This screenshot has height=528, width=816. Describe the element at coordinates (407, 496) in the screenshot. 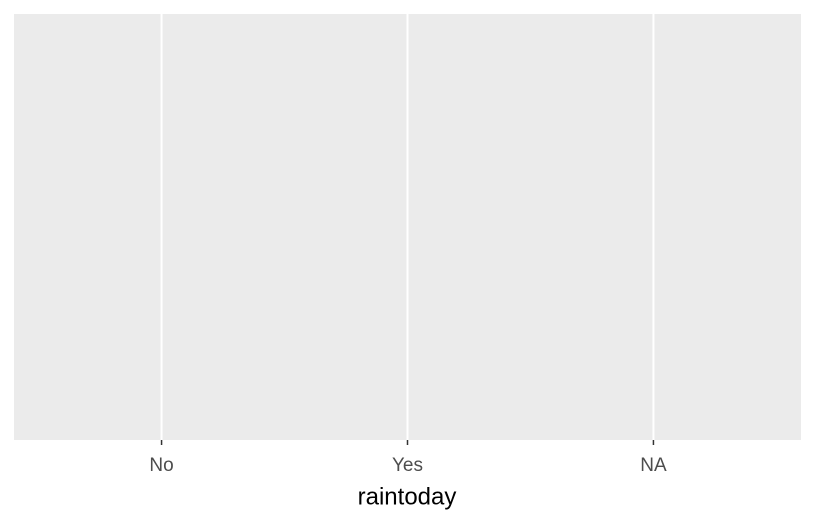

I see `x-axis-title: raintoday` at that location.